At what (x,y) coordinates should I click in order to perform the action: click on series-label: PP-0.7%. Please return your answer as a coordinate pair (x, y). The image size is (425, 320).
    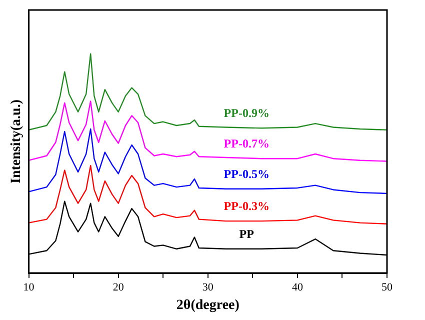
    Looking at the image, I should click on (247, 143).